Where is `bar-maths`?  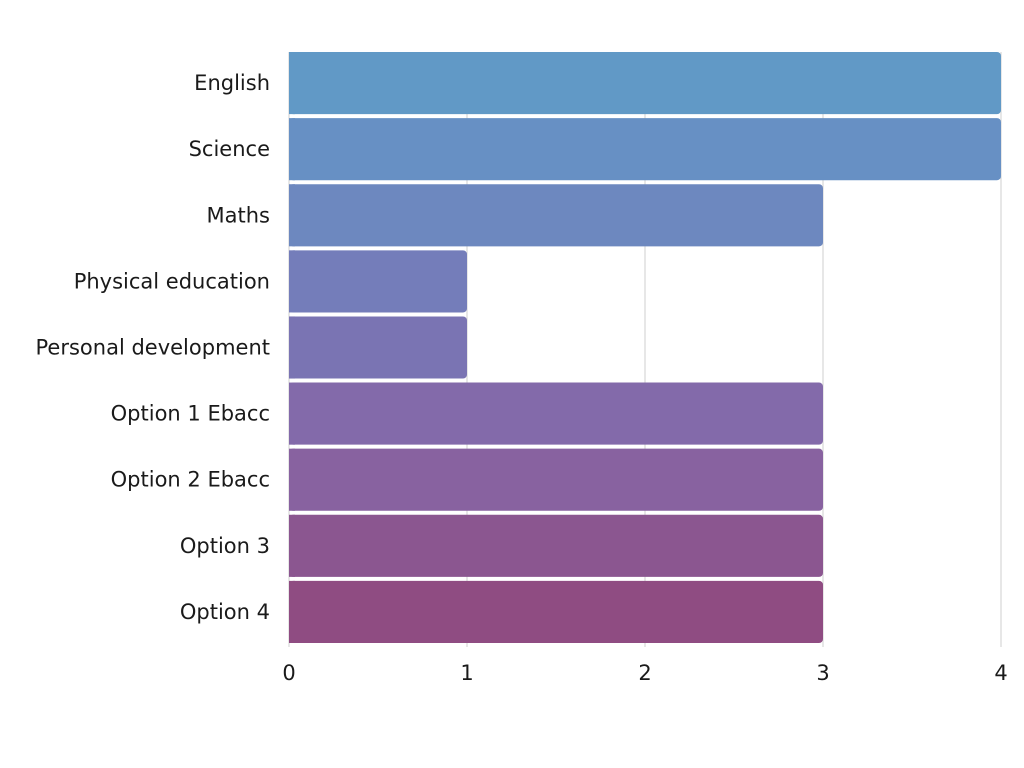
bar-maths is located at coordinates (556, 215).